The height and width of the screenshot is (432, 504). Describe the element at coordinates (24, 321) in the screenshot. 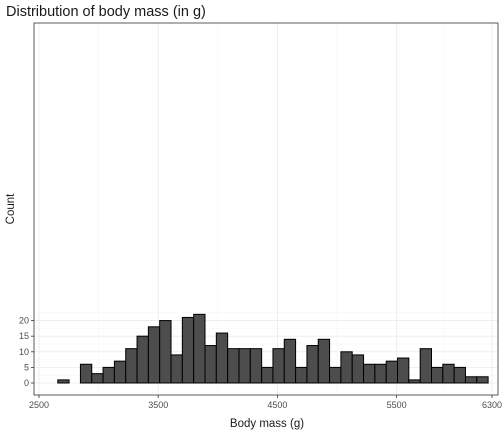

I see `y-tick-label: 20` at that location.